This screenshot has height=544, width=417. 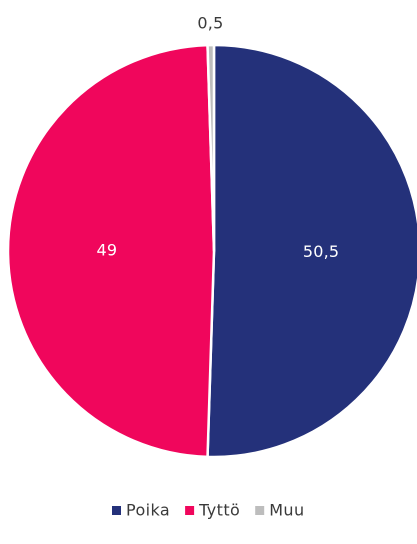 What do you see at coordinates (260, 510) in the screenshot?
I see `legend-swatch-muu` at bounding box center [260, 510].